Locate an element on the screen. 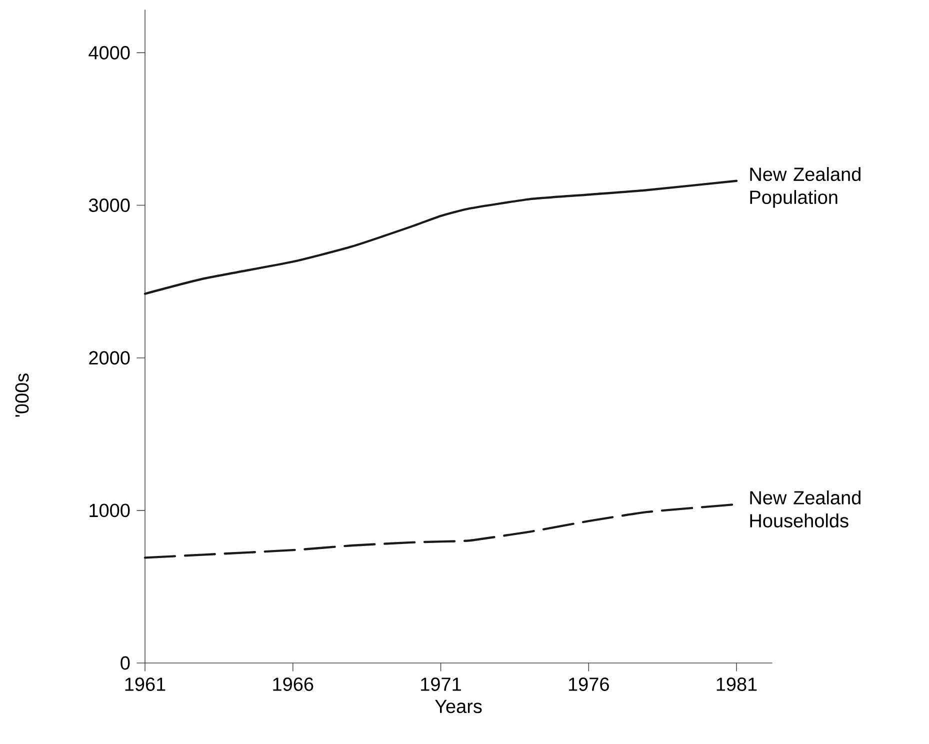  y-tick-label: 4000 is located at coordinates (109, 53).